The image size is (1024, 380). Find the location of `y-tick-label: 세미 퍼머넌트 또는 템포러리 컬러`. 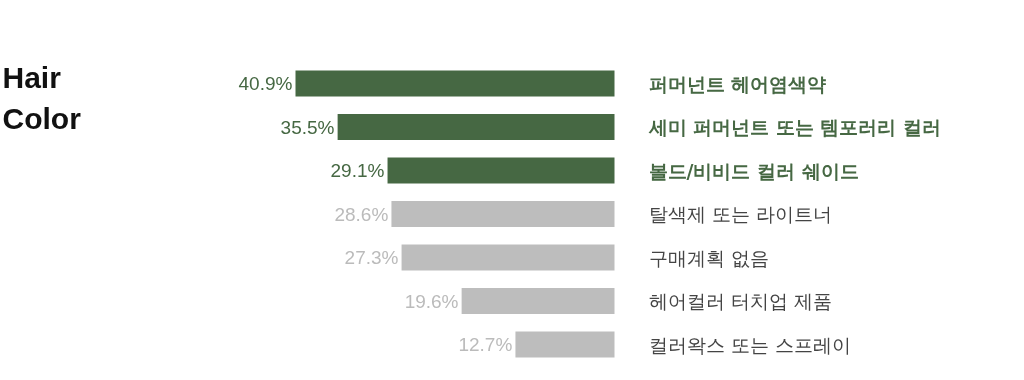

y-tick-label: 세미 퍼머넌트 또는 템포러리 컬러 is located at coordinates (794, 127).